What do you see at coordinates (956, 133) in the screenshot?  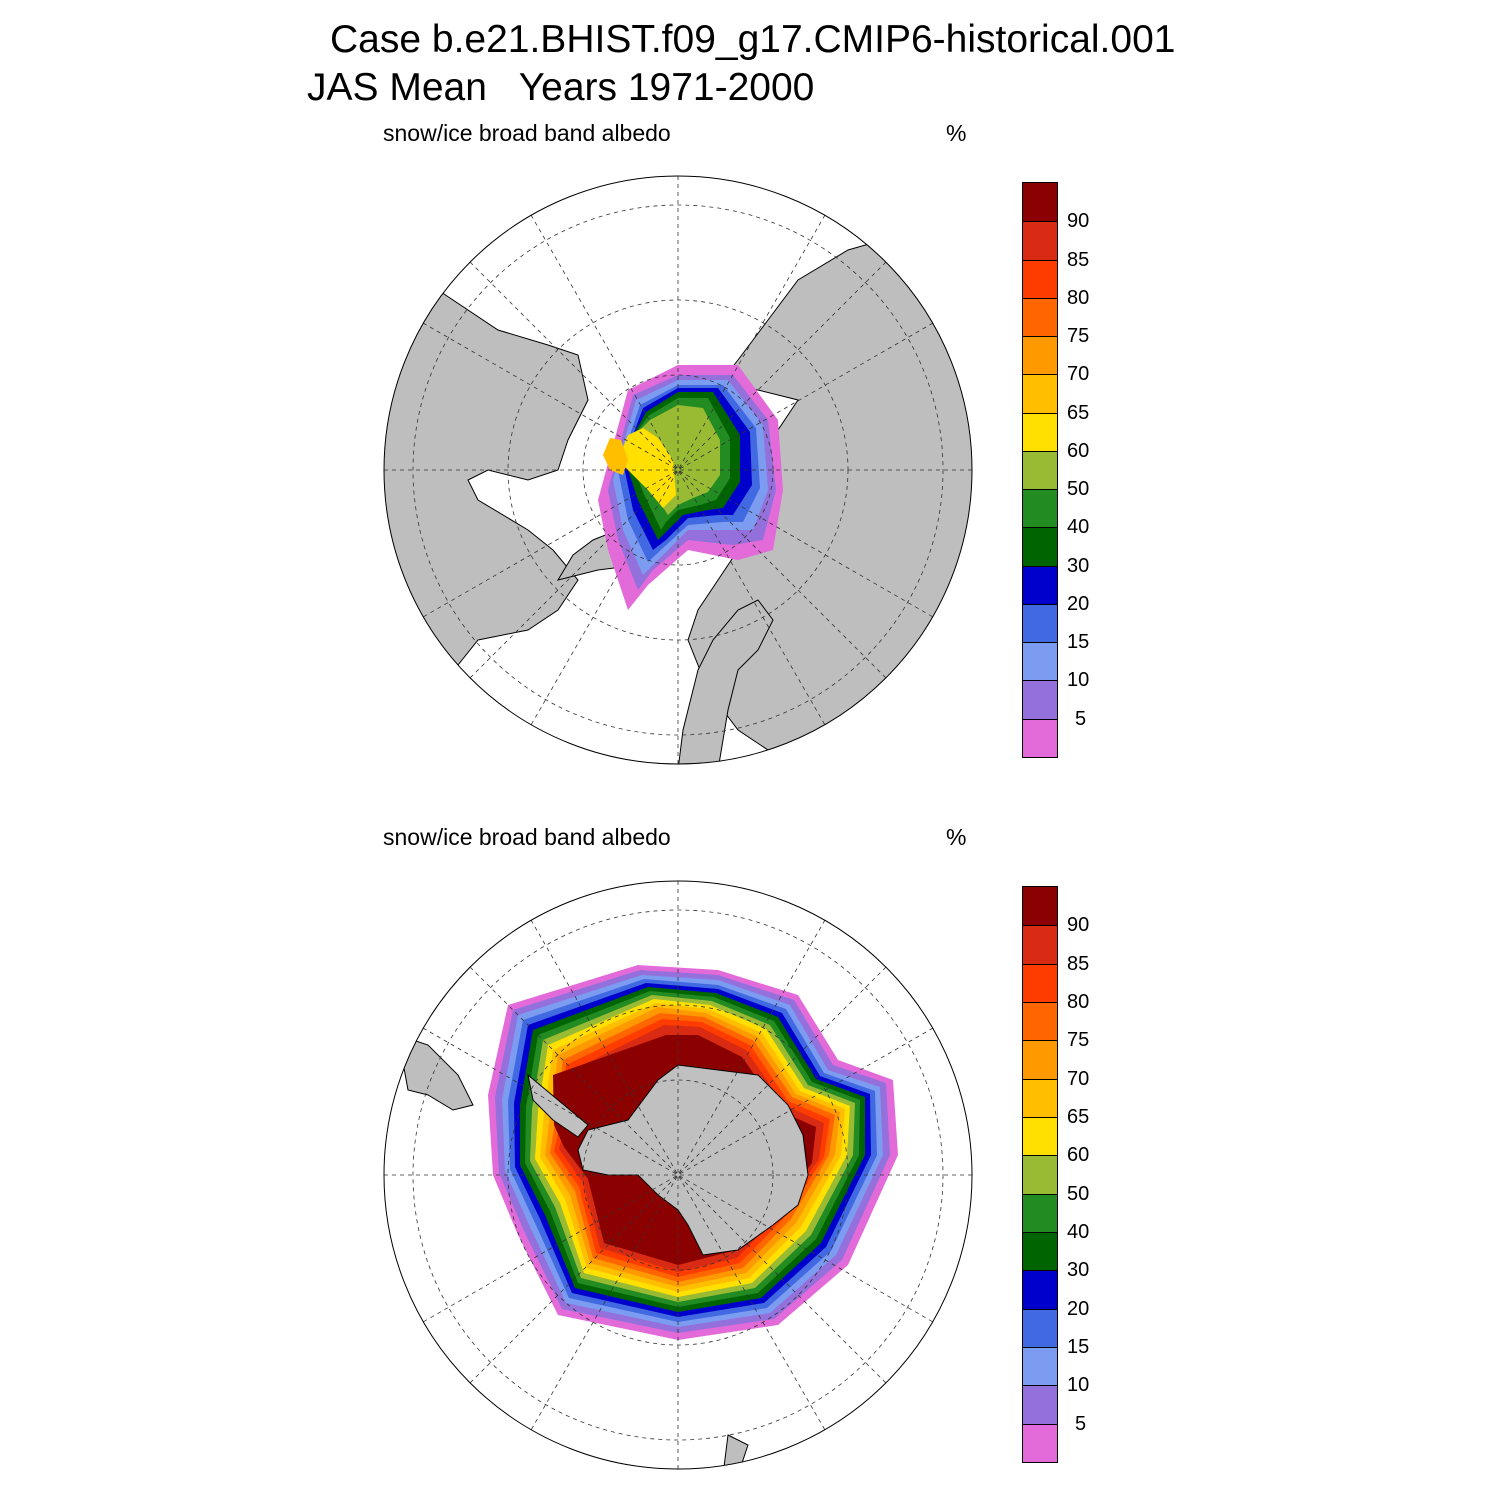 I see `north-unit-label: %` at bounding box center [956, 133].